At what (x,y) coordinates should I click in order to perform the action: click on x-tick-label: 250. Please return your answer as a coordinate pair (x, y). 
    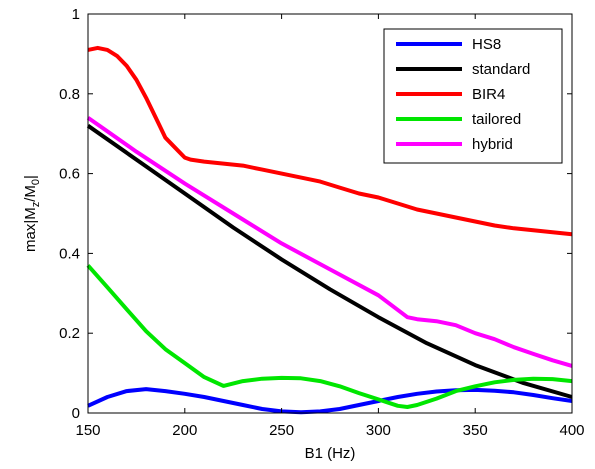
    Looking at the image, I should click on (281, 430).